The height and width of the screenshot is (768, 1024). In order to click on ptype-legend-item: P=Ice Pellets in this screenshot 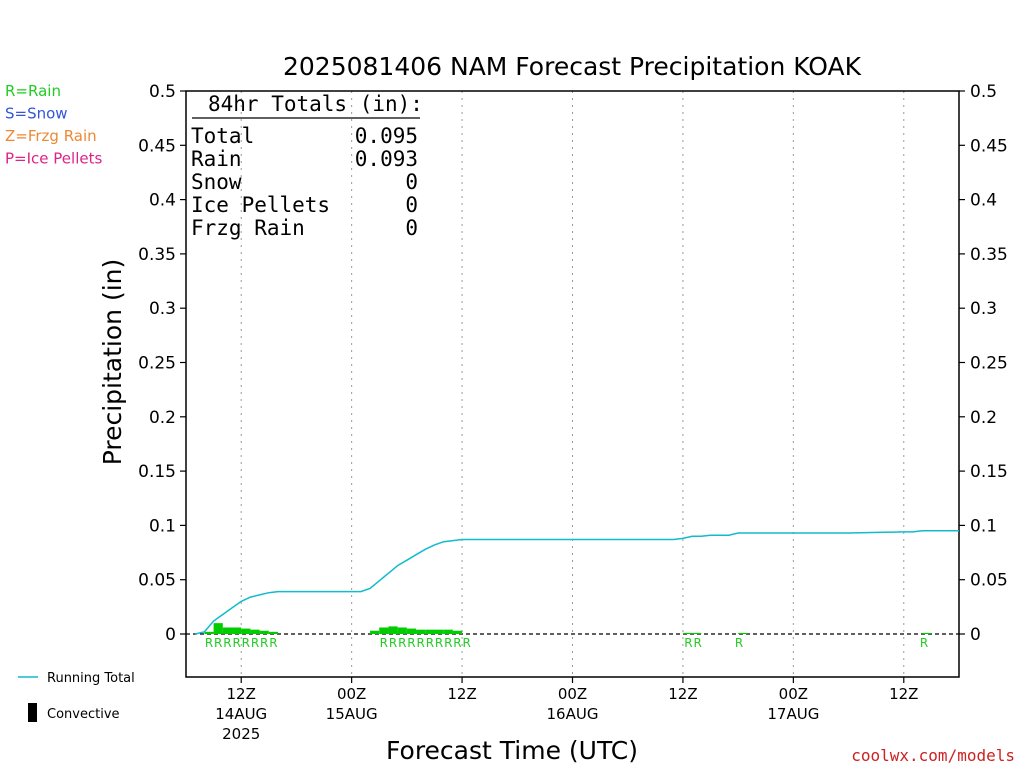, I will do `click(53, 159)`.